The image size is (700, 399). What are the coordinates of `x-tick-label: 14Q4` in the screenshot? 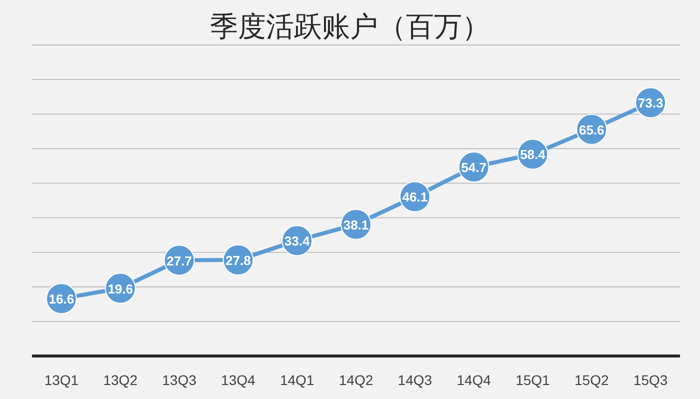 It's located at (474, 380).